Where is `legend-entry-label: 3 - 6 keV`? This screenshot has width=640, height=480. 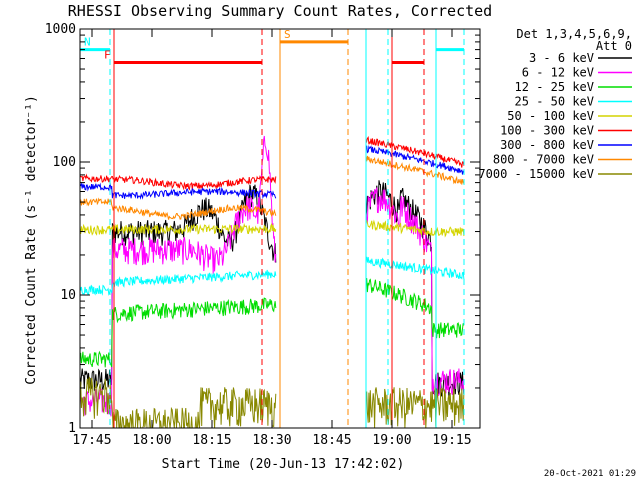 legend-entry-label: 3 - 6 keV is located at coordinates (561, 58).